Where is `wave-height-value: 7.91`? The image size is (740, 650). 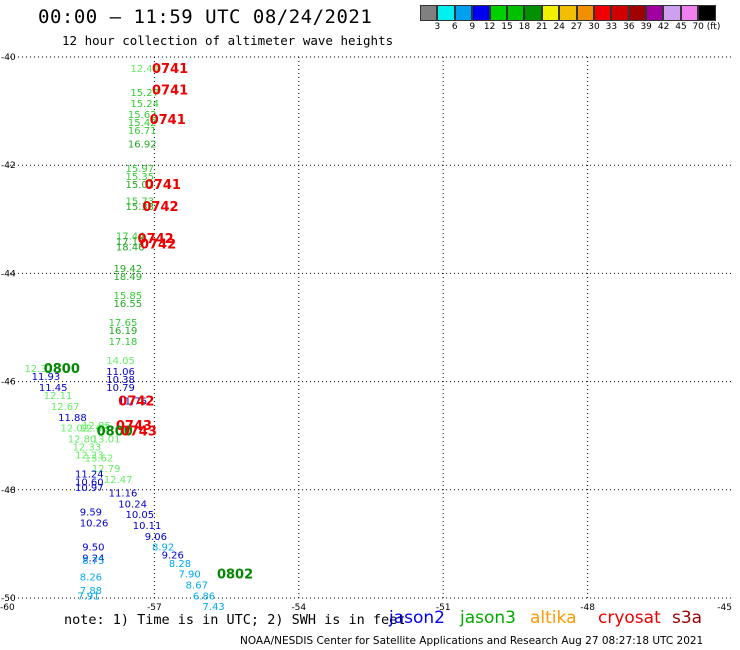
wave-height-value: 7.91 is located at coordinates (88, 596).